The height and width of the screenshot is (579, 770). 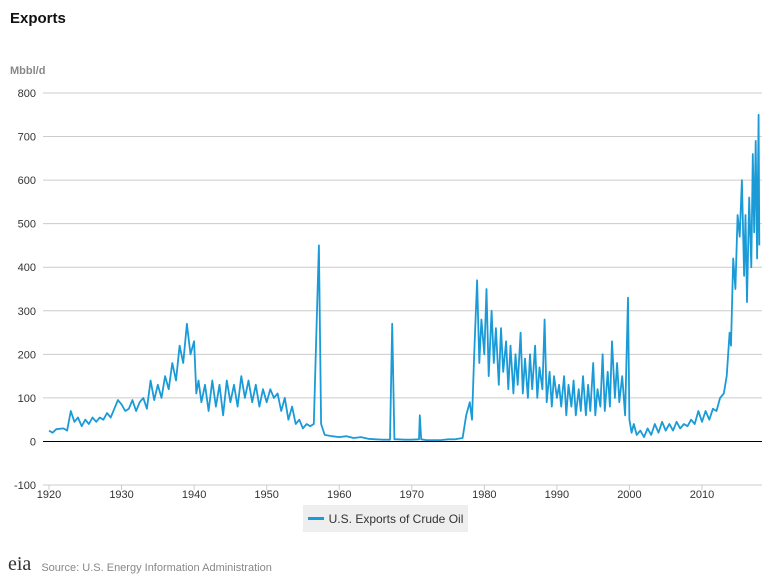 I want to click on x-tick-label: 1960, so click(x=339, y=495).